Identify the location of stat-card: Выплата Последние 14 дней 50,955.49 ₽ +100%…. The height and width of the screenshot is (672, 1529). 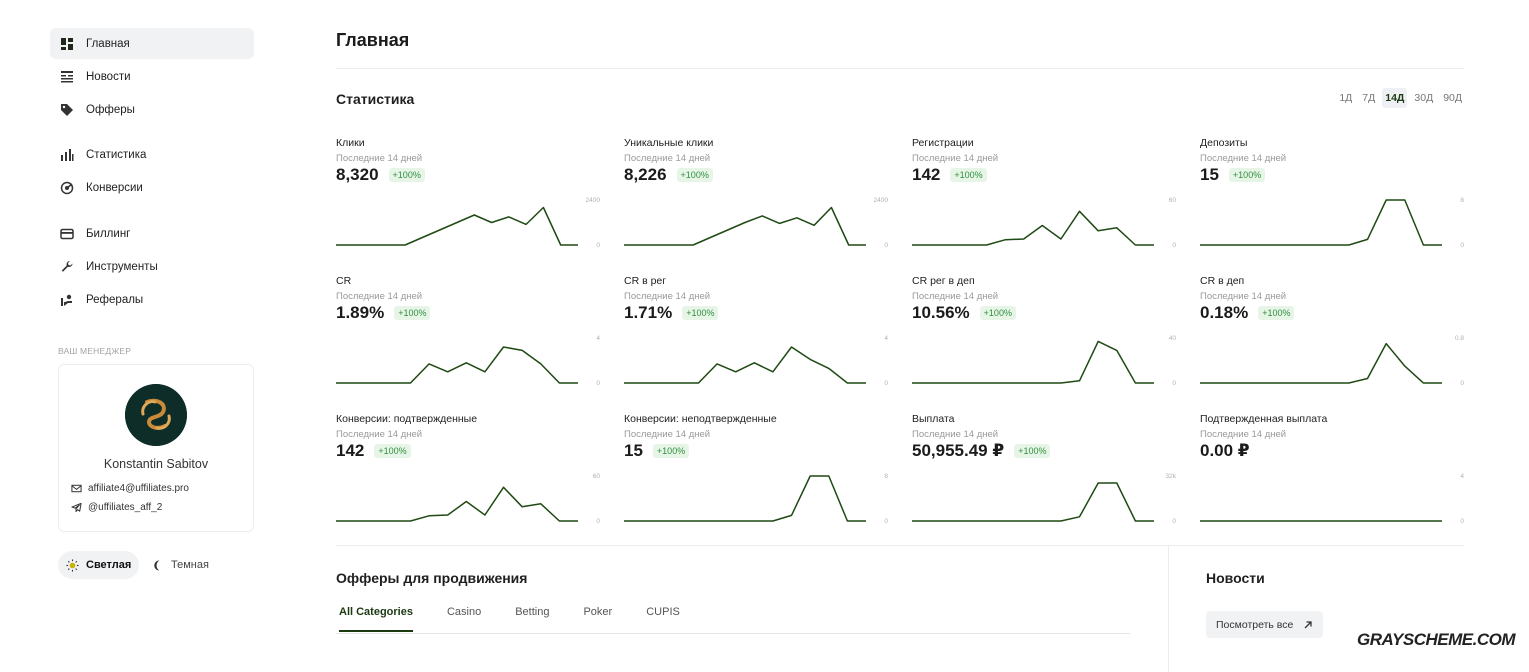
(1044, 478).